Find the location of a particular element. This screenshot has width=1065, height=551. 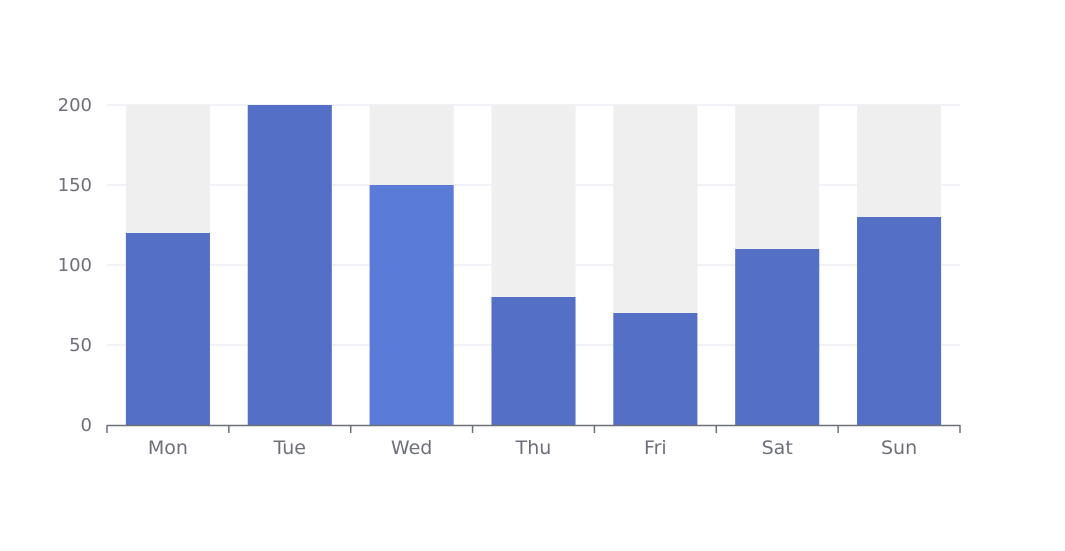

bar-sat is located at coordinates (777, 337).